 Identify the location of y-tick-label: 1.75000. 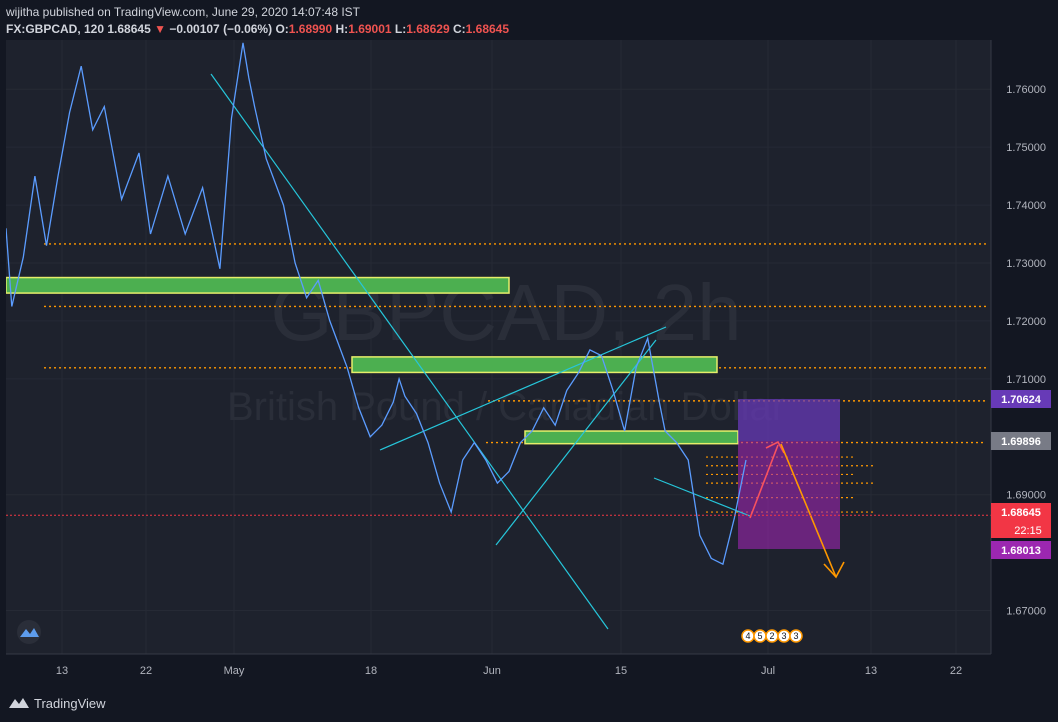
(1026, 148).